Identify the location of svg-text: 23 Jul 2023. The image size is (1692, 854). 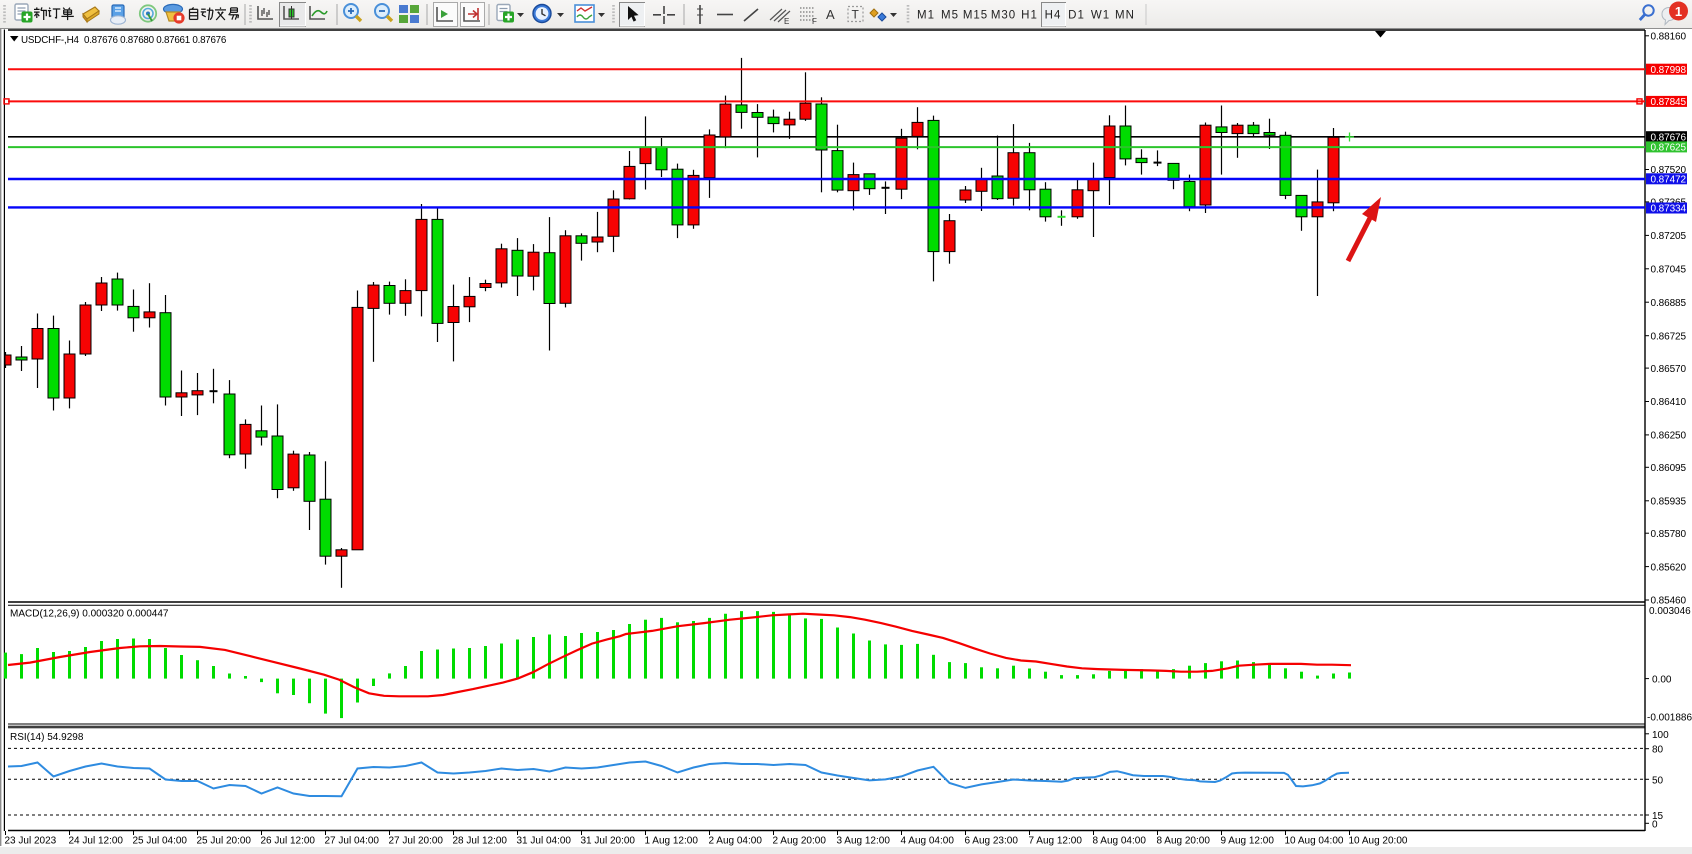
(31, 841).